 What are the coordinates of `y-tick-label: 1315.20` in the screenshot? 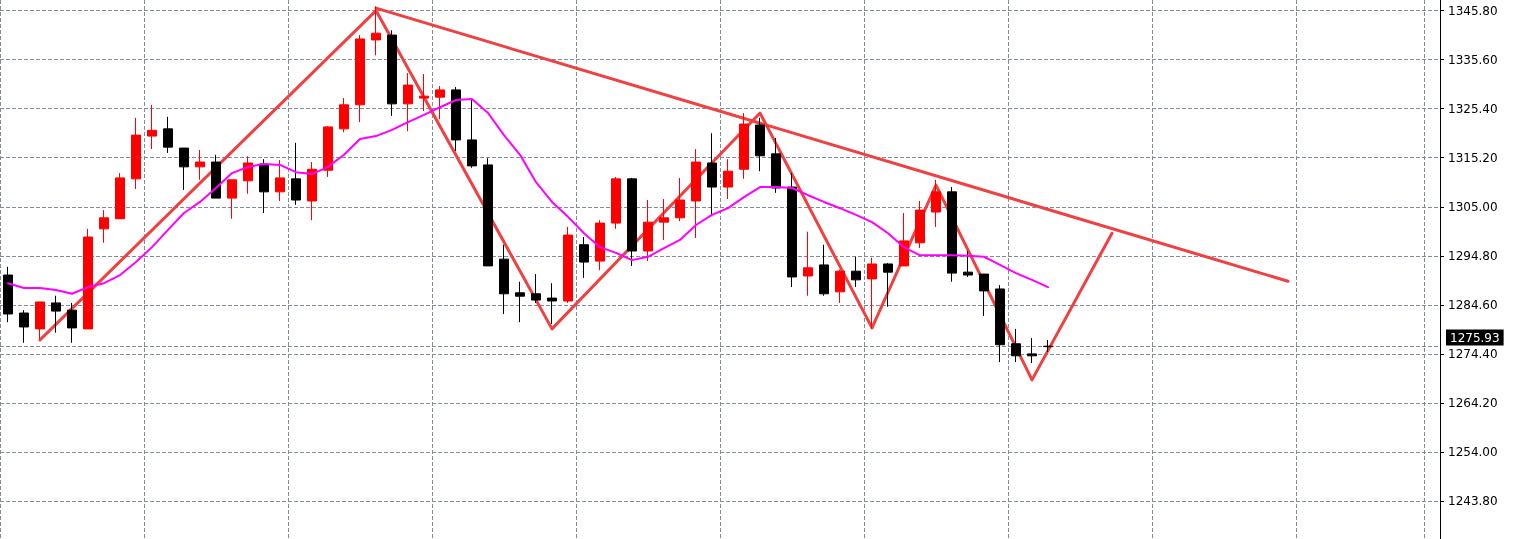 It's located at (1473, 157).